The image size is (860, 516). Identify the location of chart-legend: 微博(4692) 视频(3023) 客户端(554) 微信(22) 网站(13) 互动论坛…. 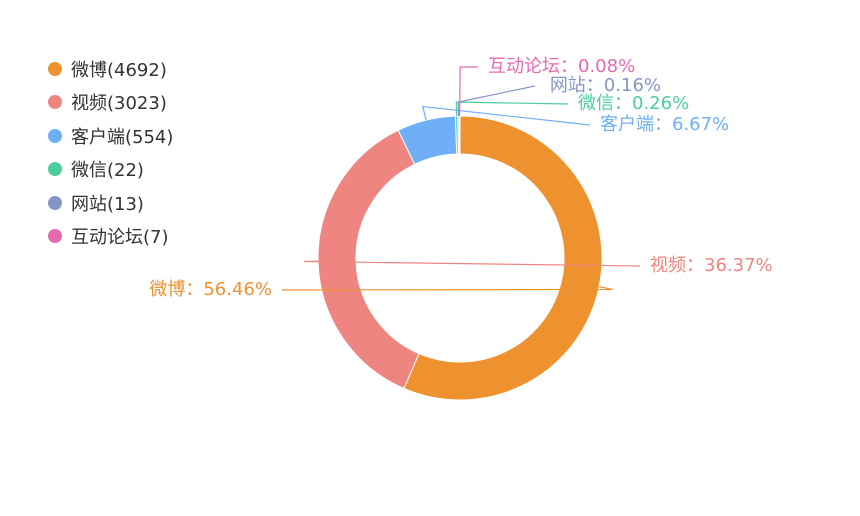
(110, 152).